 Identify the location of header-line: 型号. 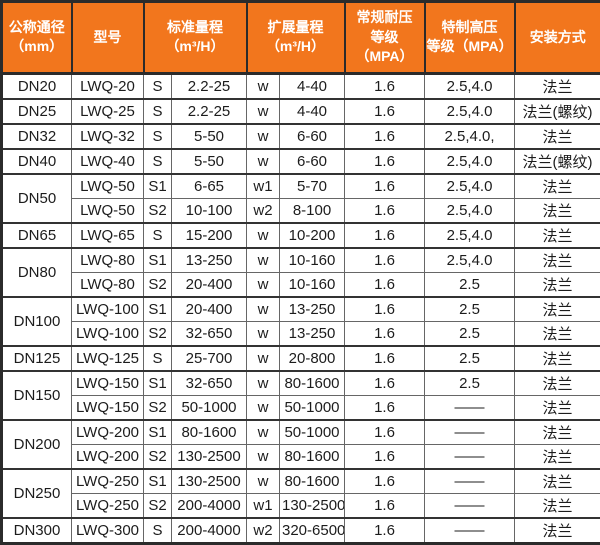
(108, 38).